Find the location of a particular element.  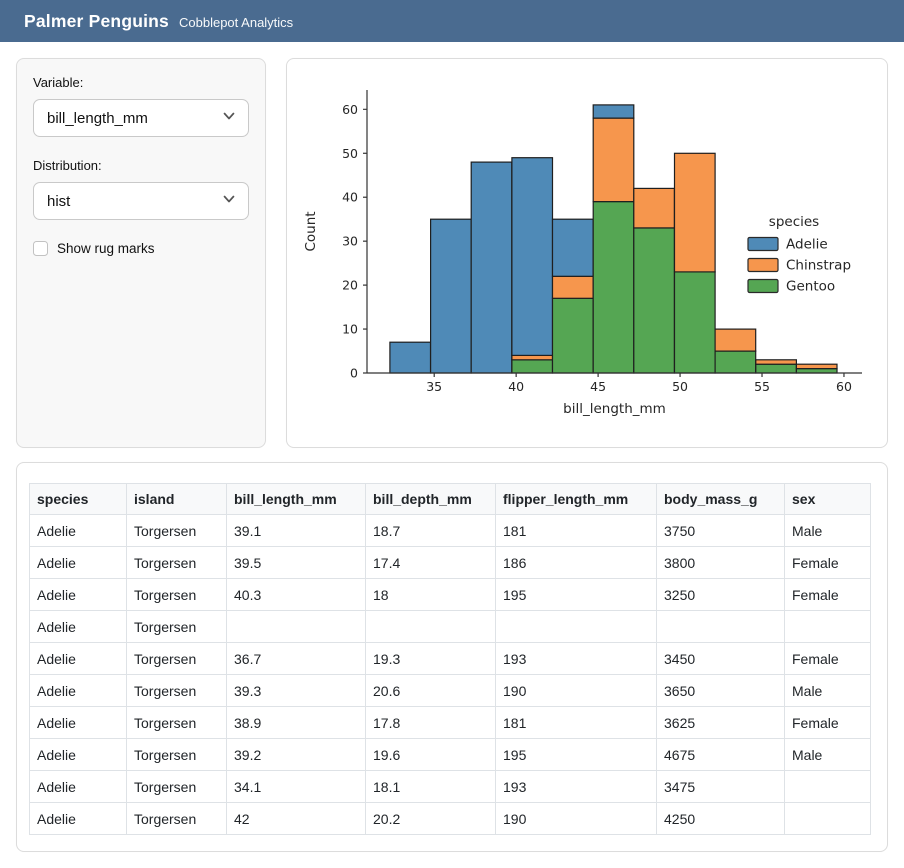

table-cell: 34.1 is located at coordinates (296, 786).